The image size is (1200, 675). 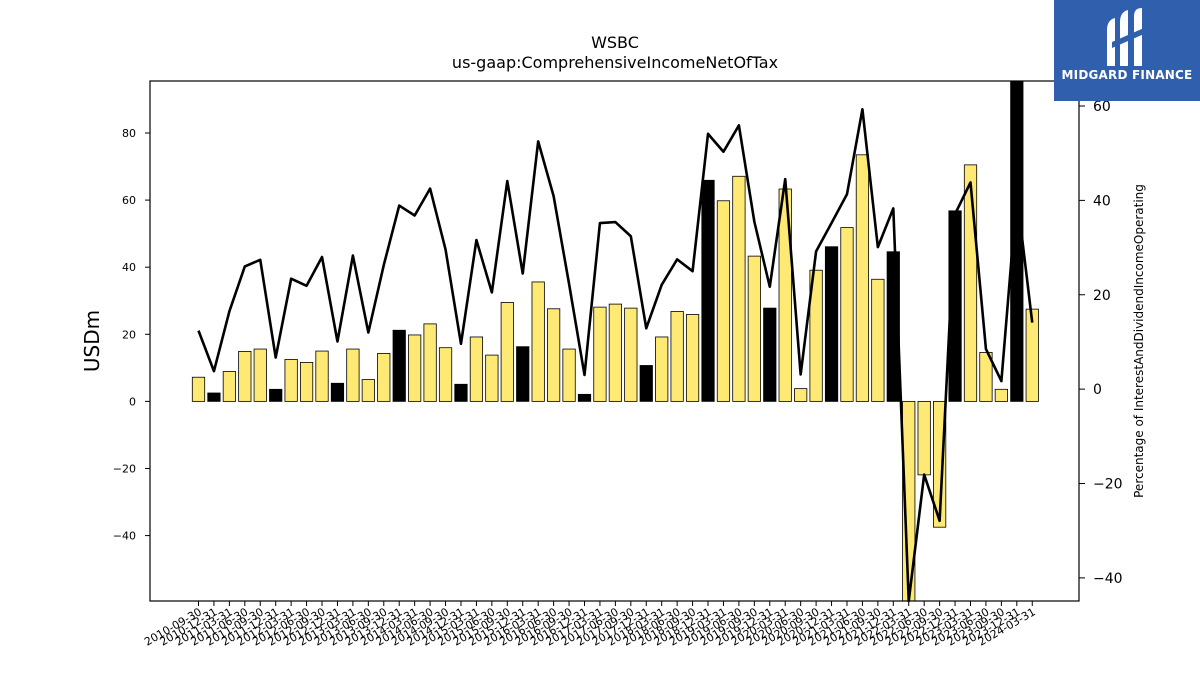 What do you see at coordinates (1101, 343) in the screenshot?
I see `y-axis-right: −40 −20 0 20 40 60` at bounding box center [1101, 343].